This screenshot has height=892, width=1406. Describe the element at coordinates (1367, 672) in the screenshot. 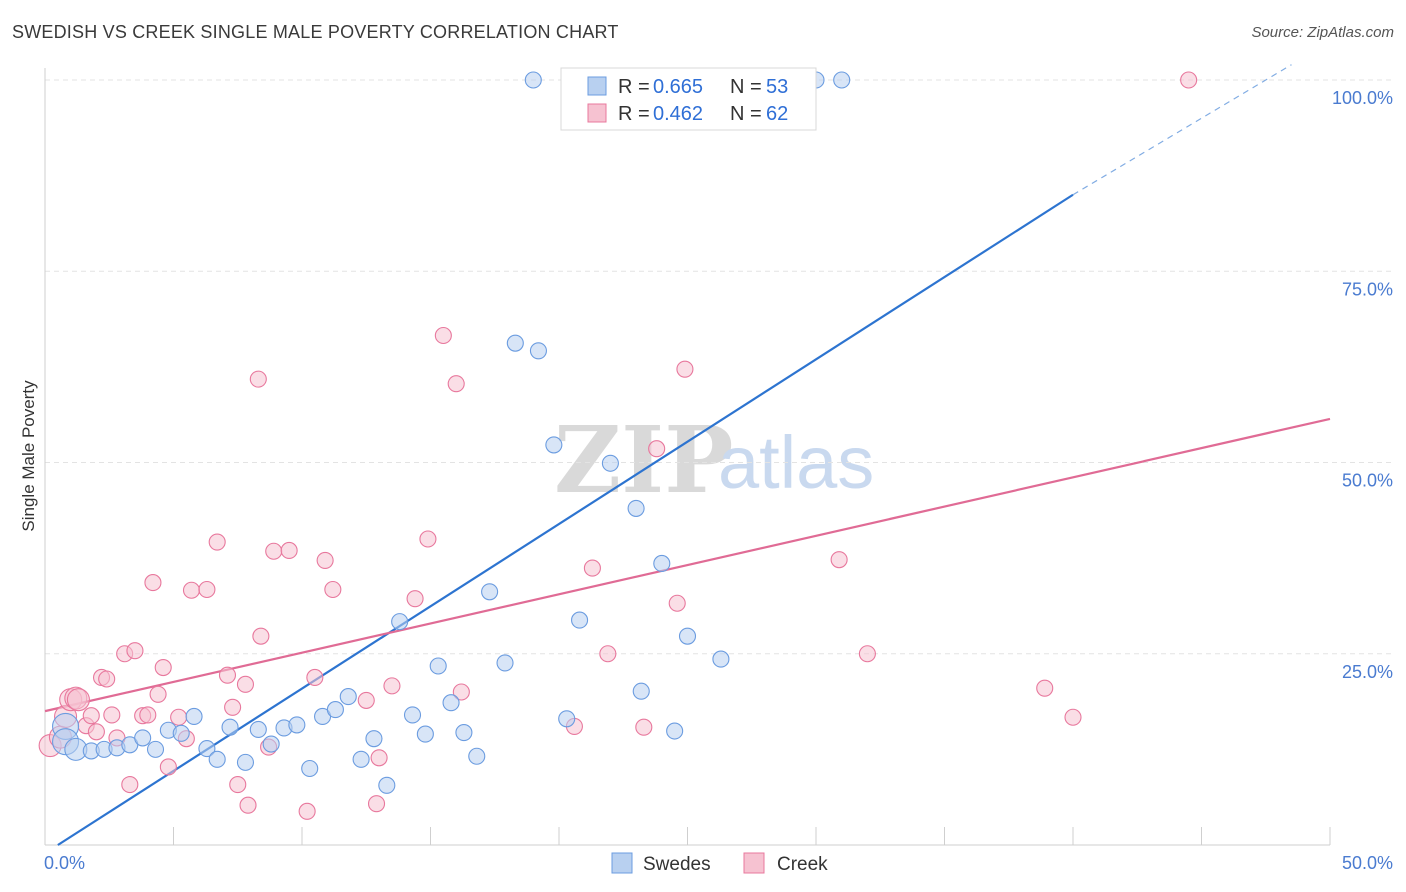

I see `y-tick-label: 25.0%` at that location.